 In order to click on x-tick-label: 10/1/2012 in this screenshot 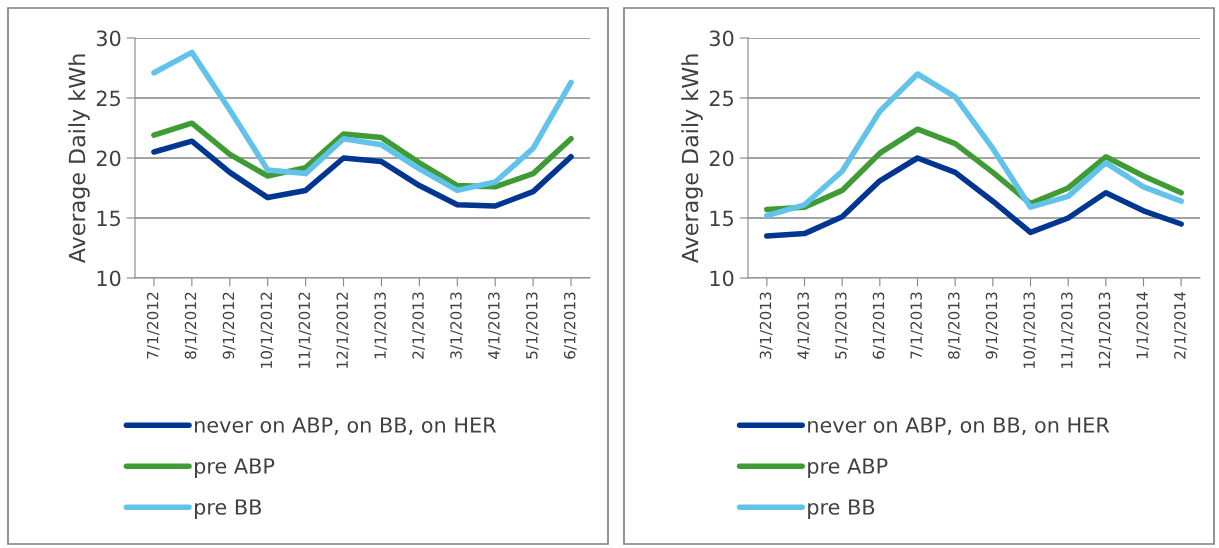, I will do `click(267, 330)`.